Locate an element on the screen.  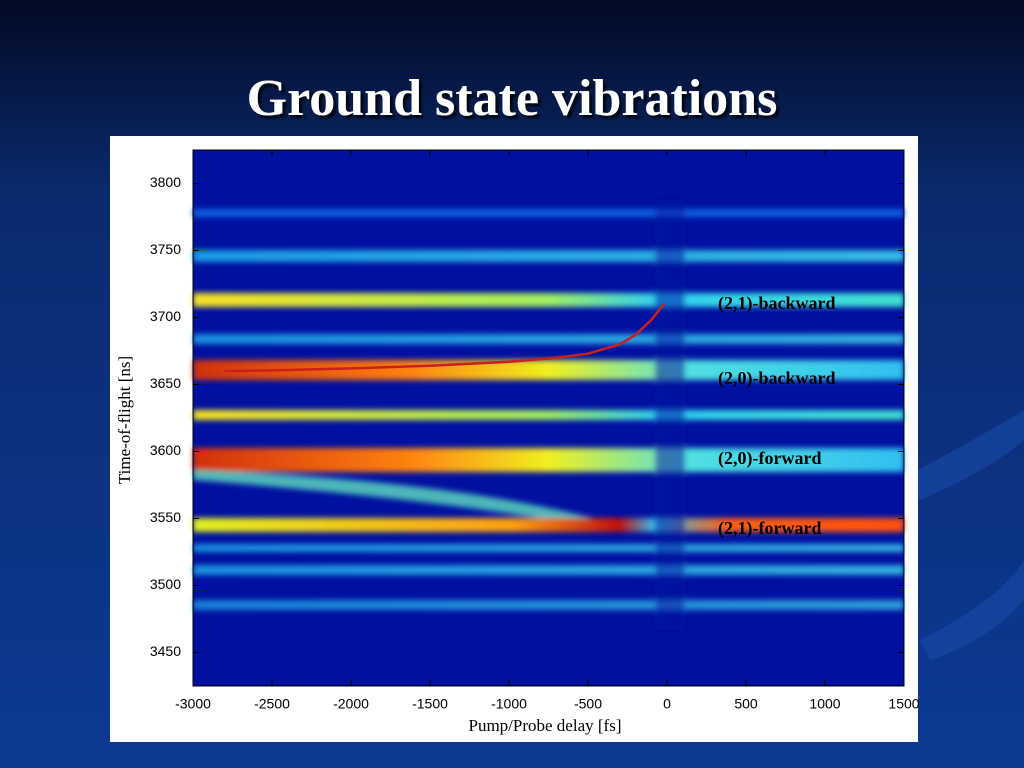
y-tick-label: 3700 is located at coordinates (165, 316).